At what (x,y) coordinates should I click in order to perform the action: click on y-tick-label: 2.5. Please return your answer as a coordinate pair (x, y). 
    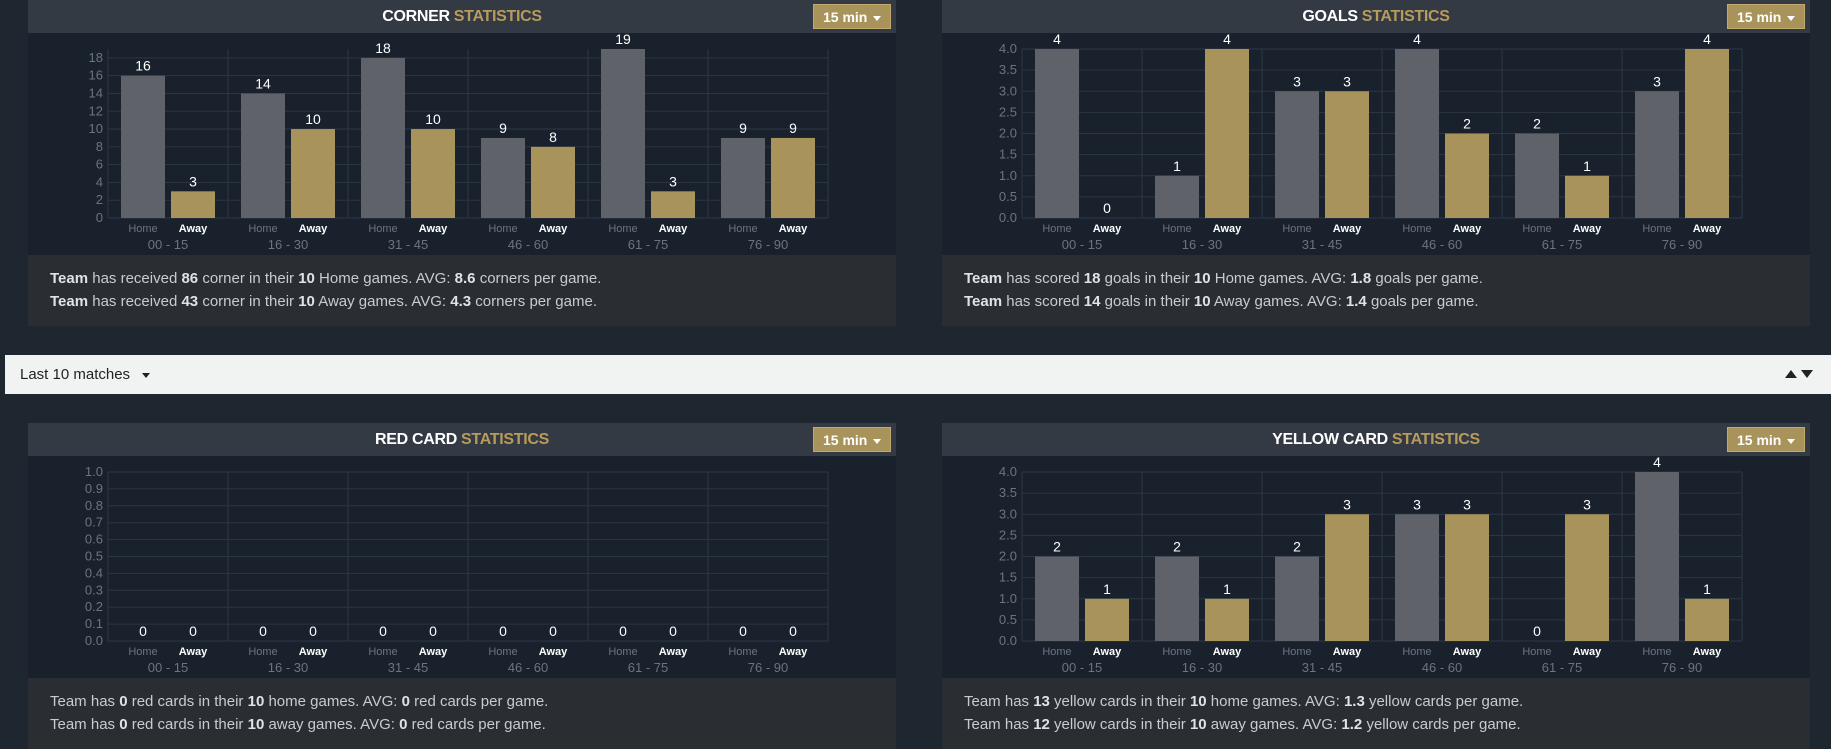
    Looking at the image, I should click on (1008, 534).